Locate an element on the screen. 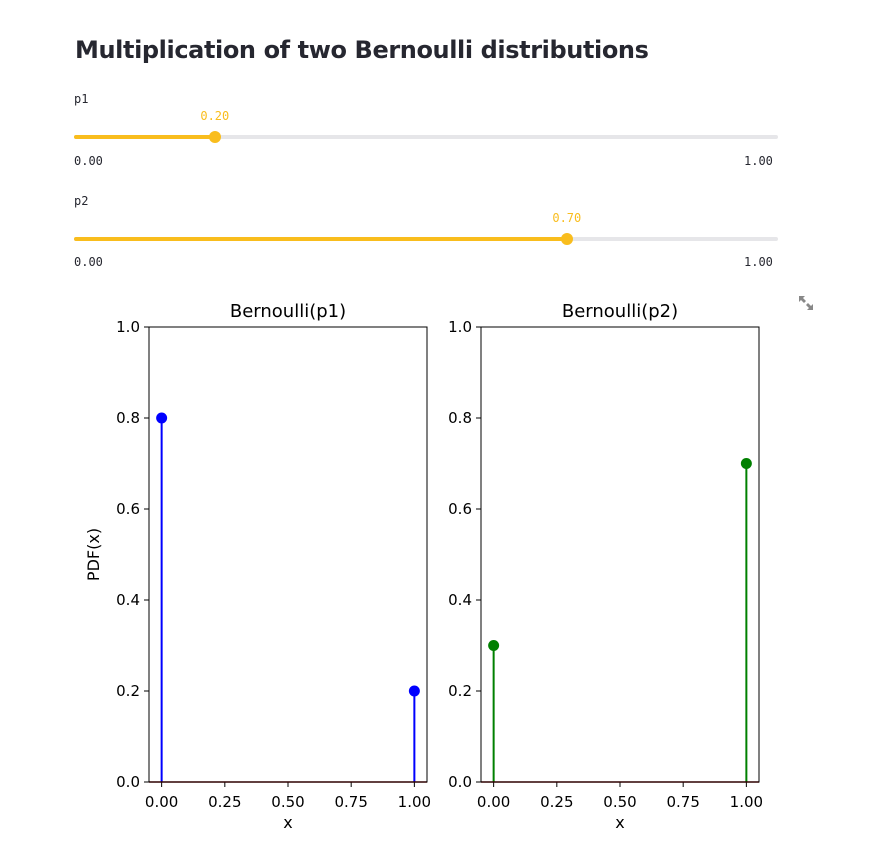  slider-p1-value: 0.20 is located at coordinates (215, 116).